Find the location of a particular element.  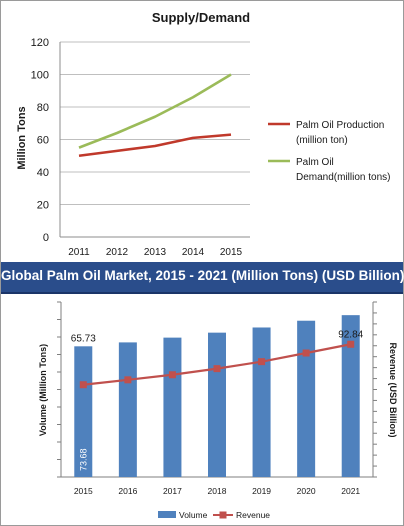

y-tick-label: 120 is located at coordinates (40, 43).